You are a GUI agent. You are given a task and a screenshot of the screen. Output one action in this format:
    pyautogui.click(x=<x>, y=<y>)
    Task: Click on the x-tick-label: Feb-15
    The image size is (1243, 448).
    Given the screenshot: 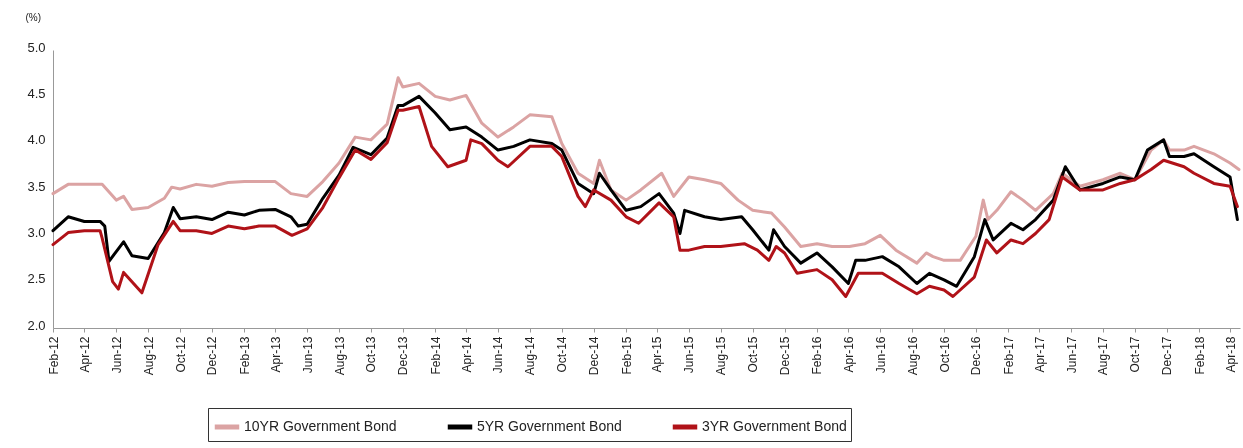 What is the action you would take?
    pyautogui.click(x=626, y=355)
    